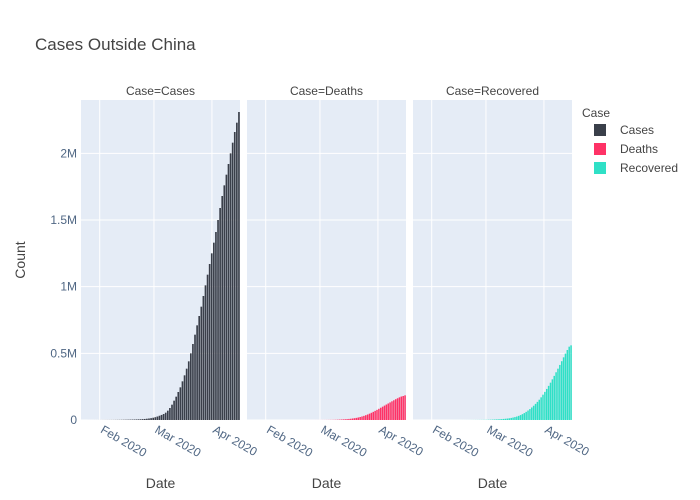 The height and width of the screenshot is (500, 700). What do you see at coordinates (630, 140) in the screenshot?
I see `legend: Case Cases Deaths Recovered` at bounding box center [630, 140].